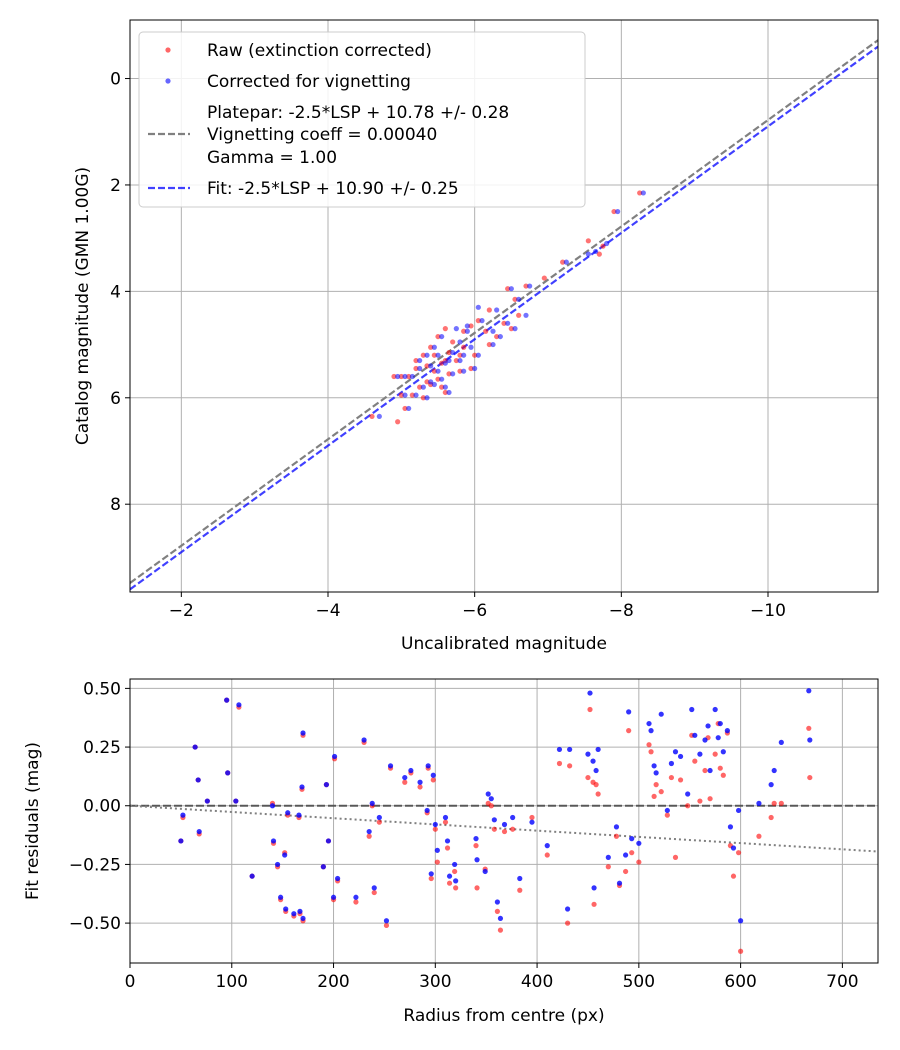 Image resolution: width=900 pixels, height=1050 pixels. I want to click on x-tick-label: 400, so click(537, 982).